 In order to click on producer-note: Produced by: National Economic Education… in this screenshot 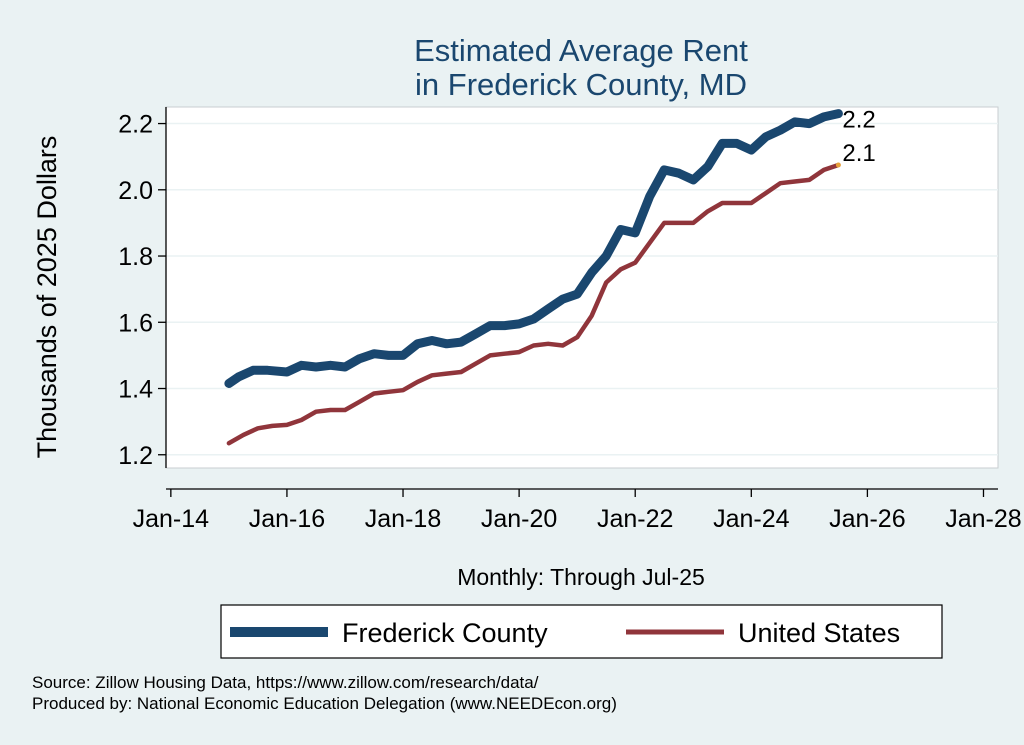, I will do `click(324, 703)`.